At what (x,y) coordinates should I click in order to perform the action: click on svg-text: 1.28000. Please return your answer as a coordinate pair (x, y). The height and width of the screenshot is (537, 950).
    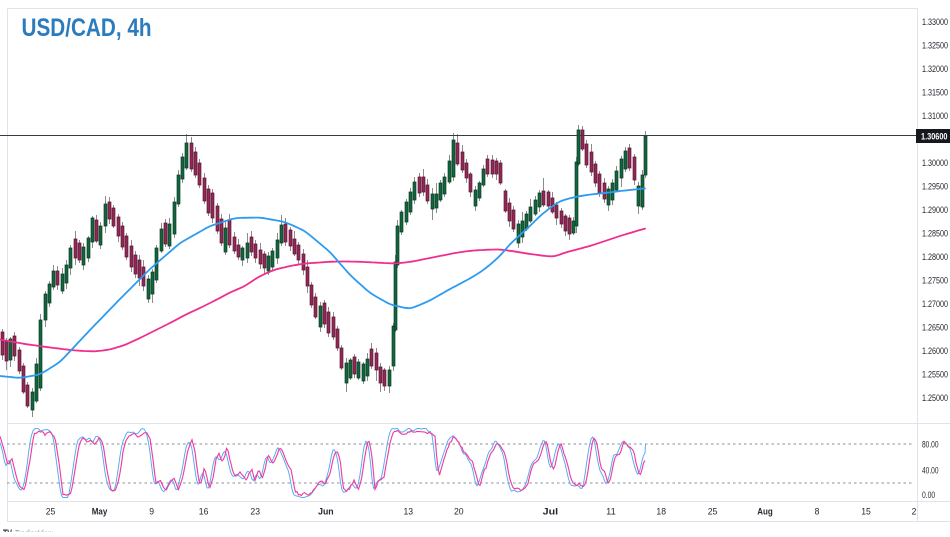
    Looking at the image, I should click on (935, 257).